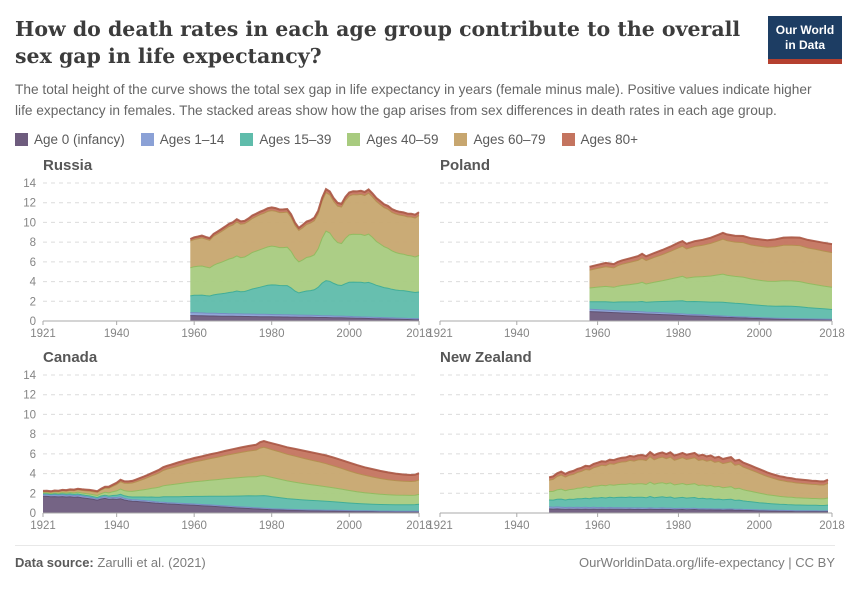  I want to click on legend-label: Ages 60–79, so click(509, 140).